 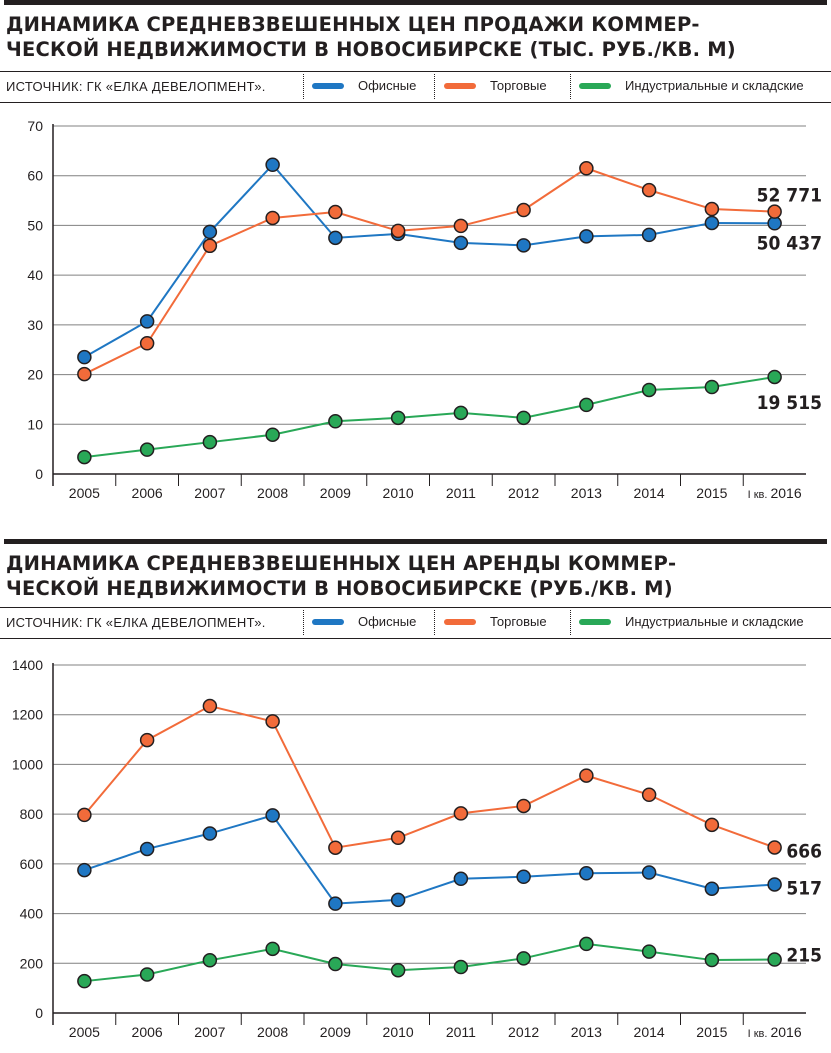 I want to click on x-tick-label: 2009, so click(x=335, y=493).